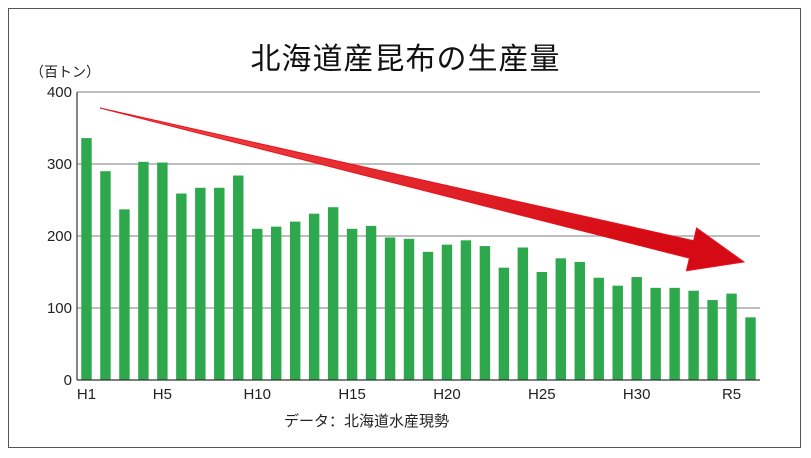 This screenshot has width=811, height=458. Describe the element at coordinates (409, 309) in the screenshot. I see `bar-H18` at that location.